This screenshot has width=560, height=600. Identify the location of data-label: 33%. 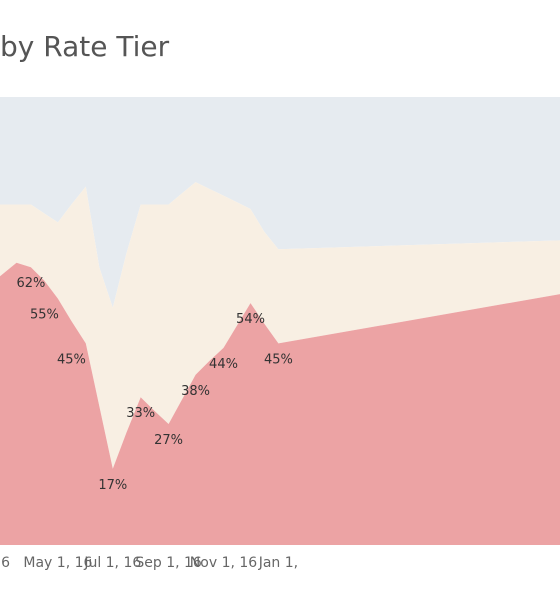
(140, 413).